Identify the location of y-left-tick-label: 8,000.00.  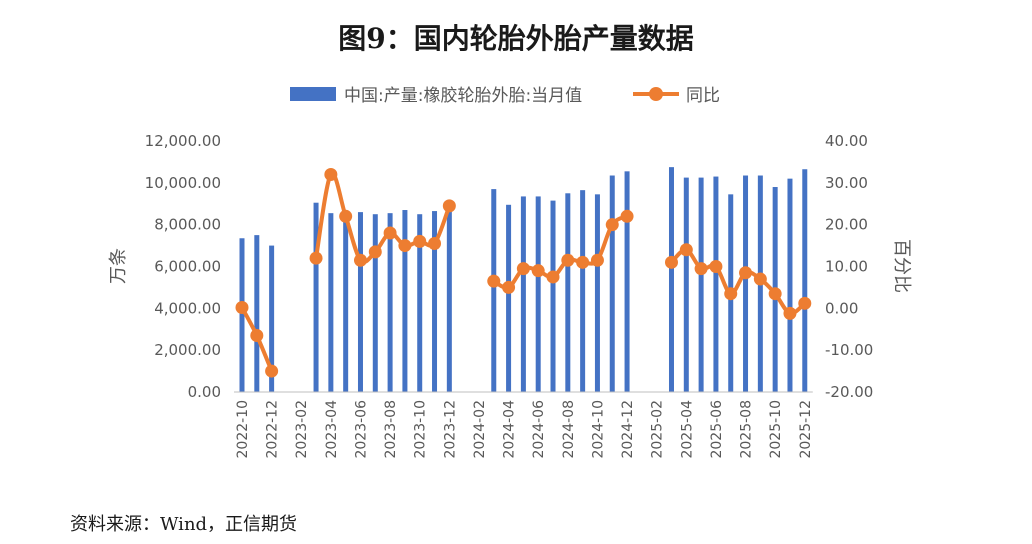
(187, 225).